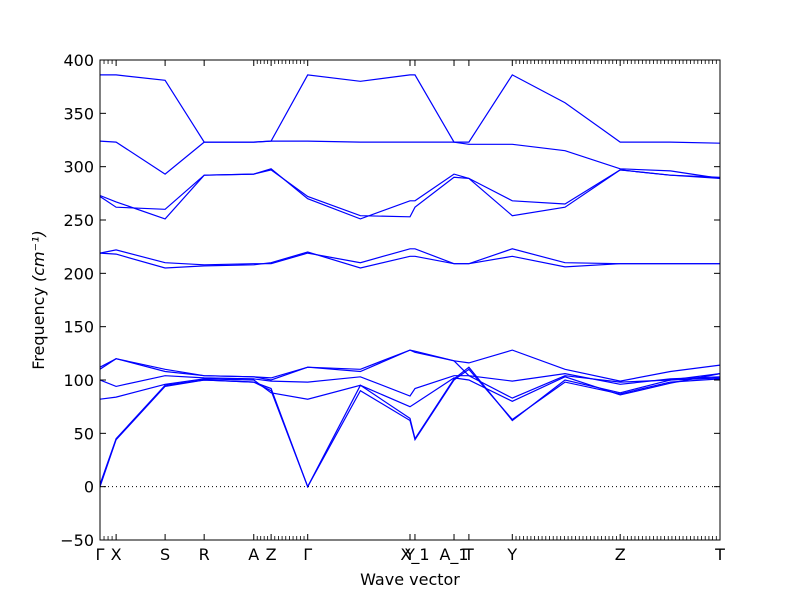 The width and height of the screenshot is (800, 600). Describe the element at coordinates (78, 113) in the screenshot. I see `y-tick-label: 350` at that location.